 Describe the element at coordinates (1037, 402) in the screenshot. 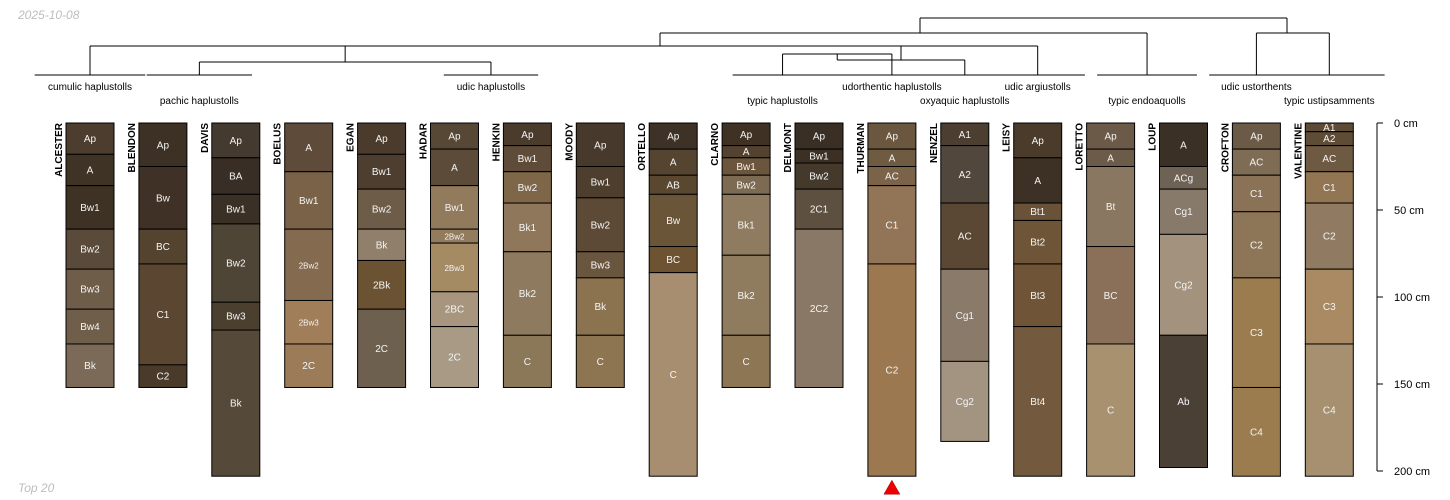

I see `horizon-label: Bt4` at that location.